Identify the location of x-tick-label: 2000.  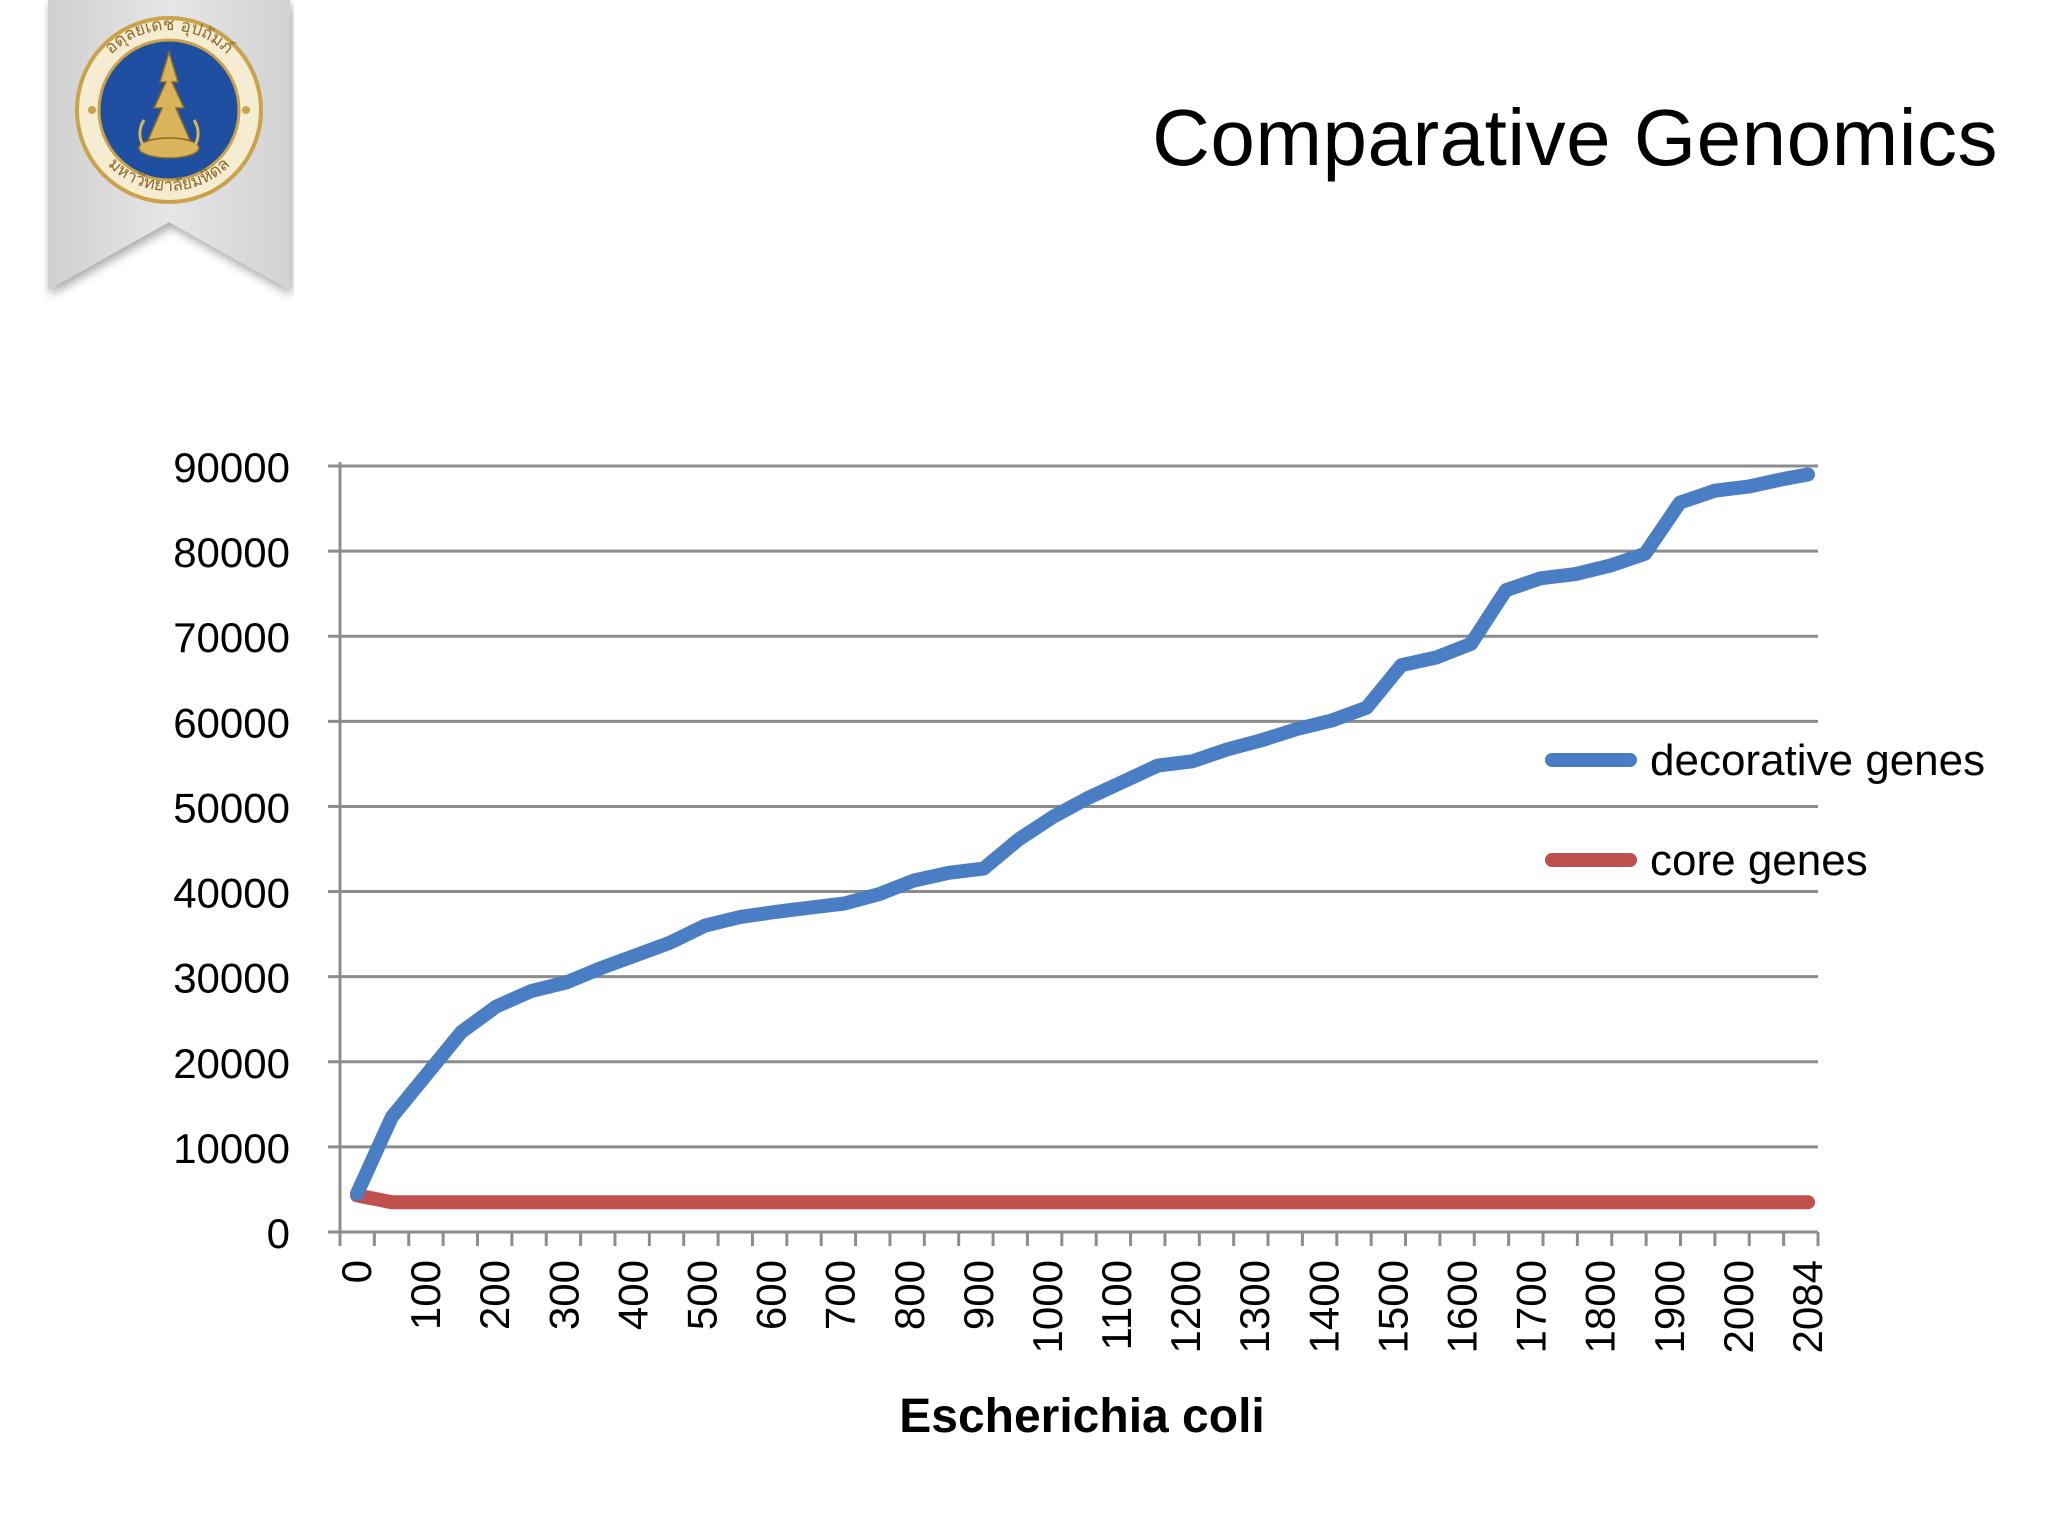
(1738, 1306).